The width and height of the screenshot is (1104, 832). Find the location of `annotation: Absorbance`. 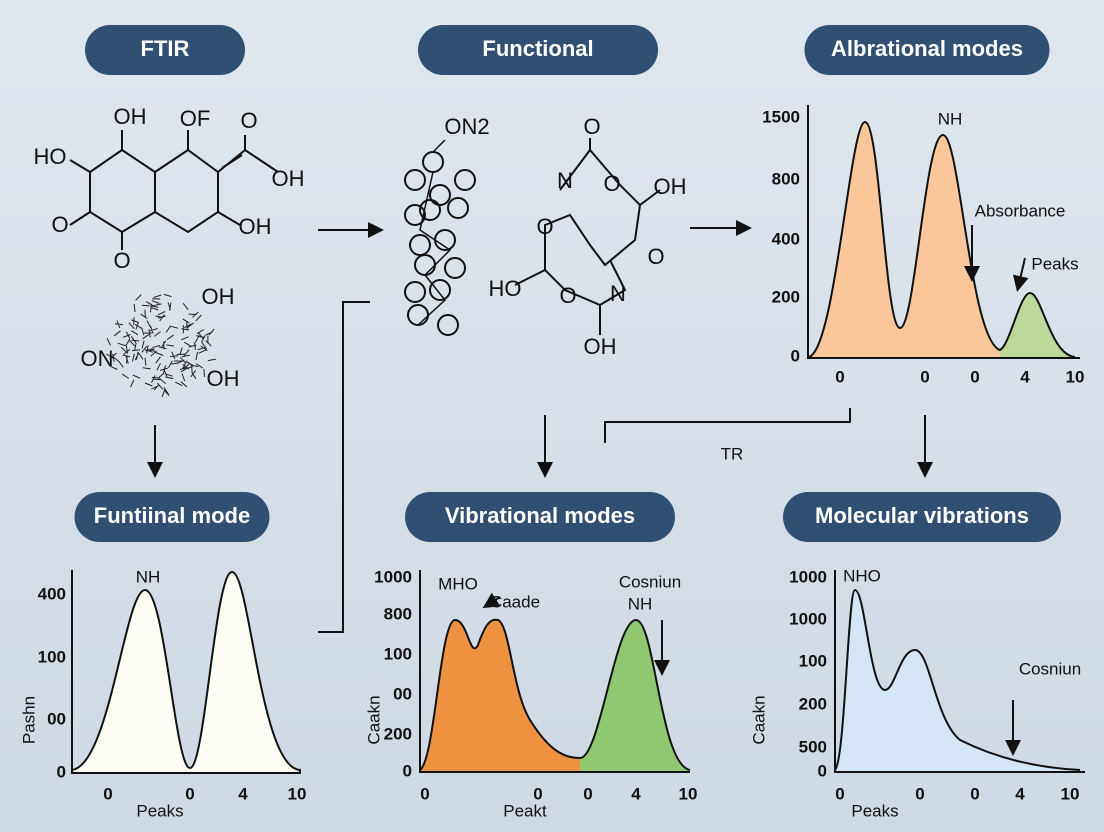

annotation: Absorbance is located at coordinates (1020, 210).